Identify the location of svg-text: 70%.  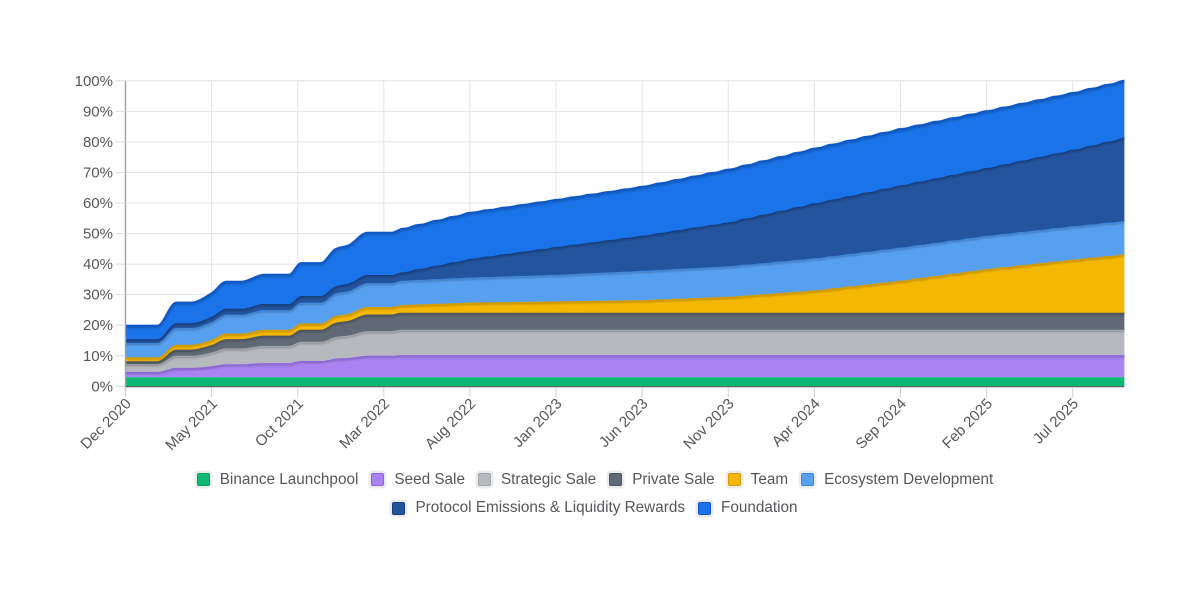
(98, 173).